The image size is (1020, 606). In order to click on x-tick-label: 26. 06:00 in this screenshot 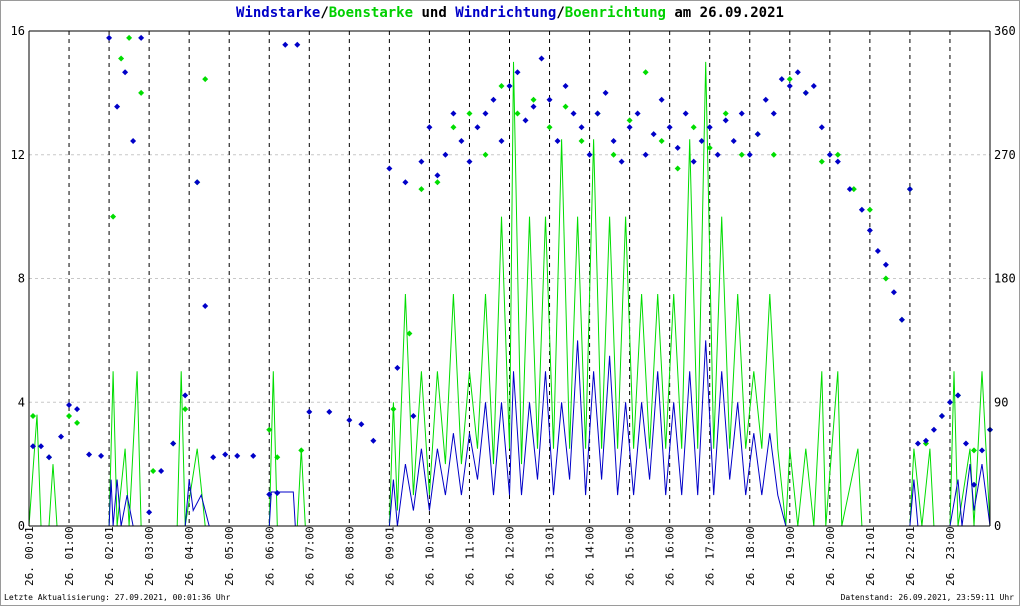, I will do `click(269, 556)`.